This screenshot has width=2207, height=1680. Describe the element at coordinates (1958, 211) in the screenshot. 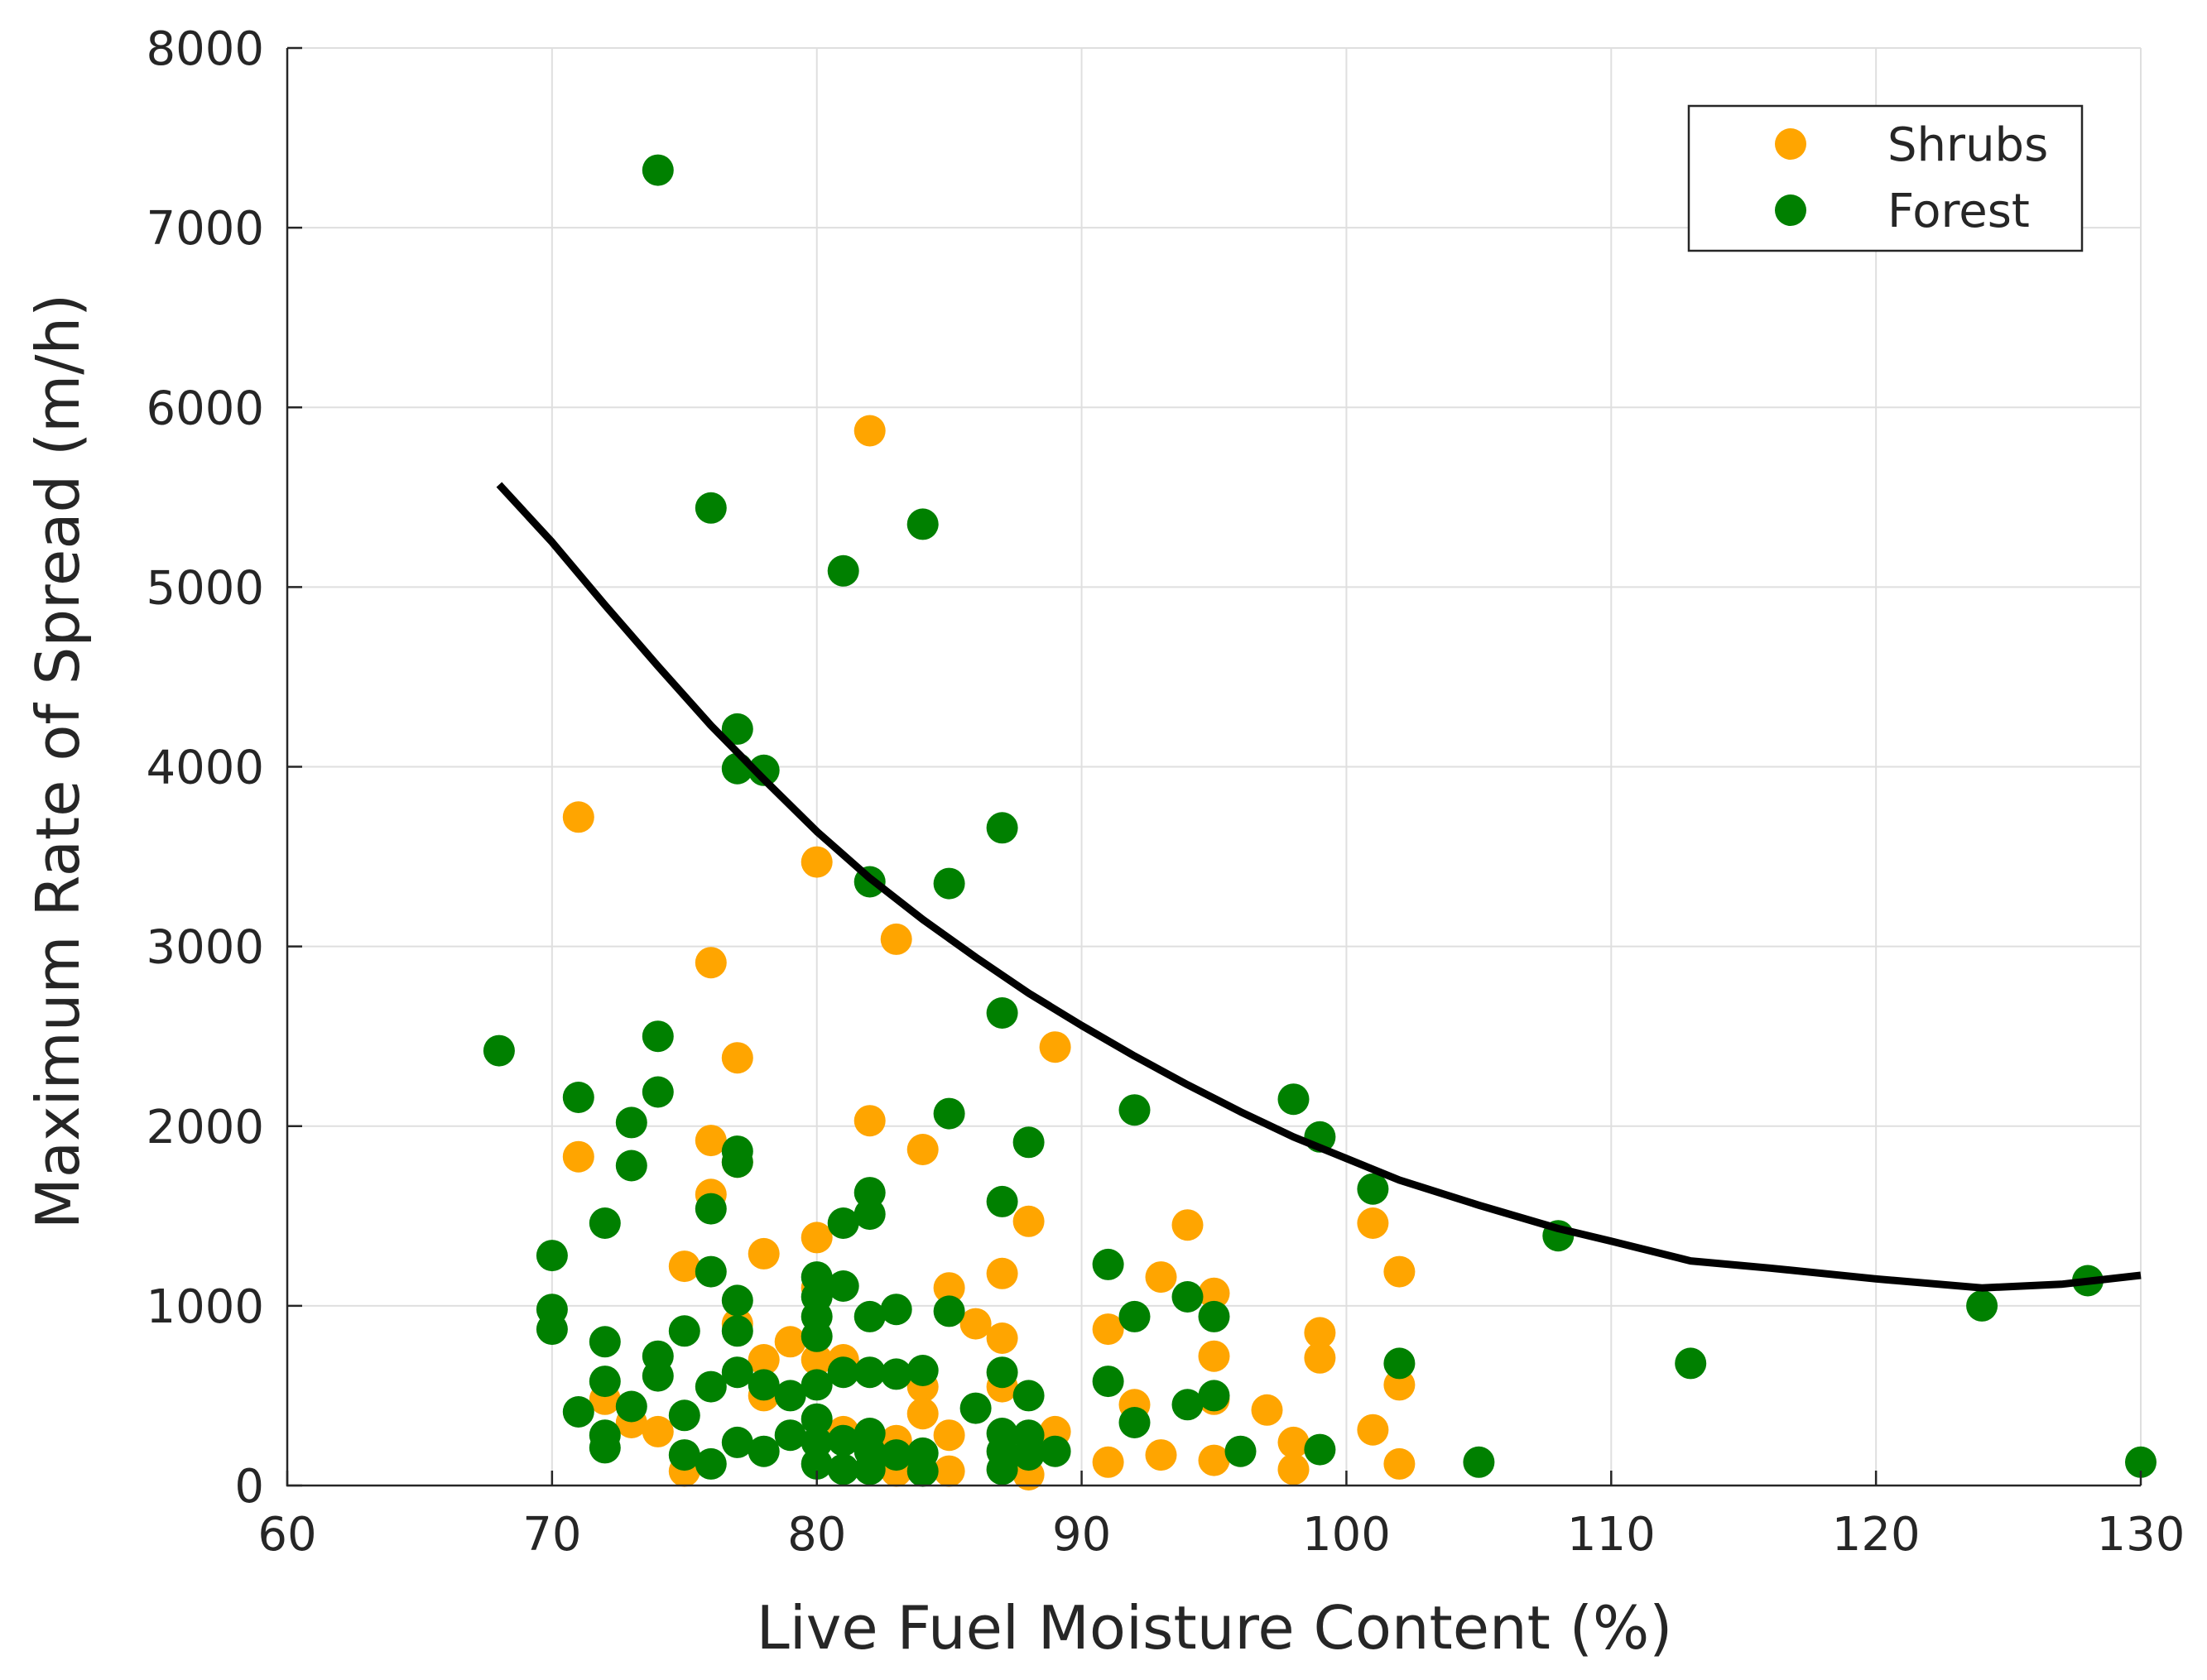

I see `legend-label-forest: Forest` at that location.